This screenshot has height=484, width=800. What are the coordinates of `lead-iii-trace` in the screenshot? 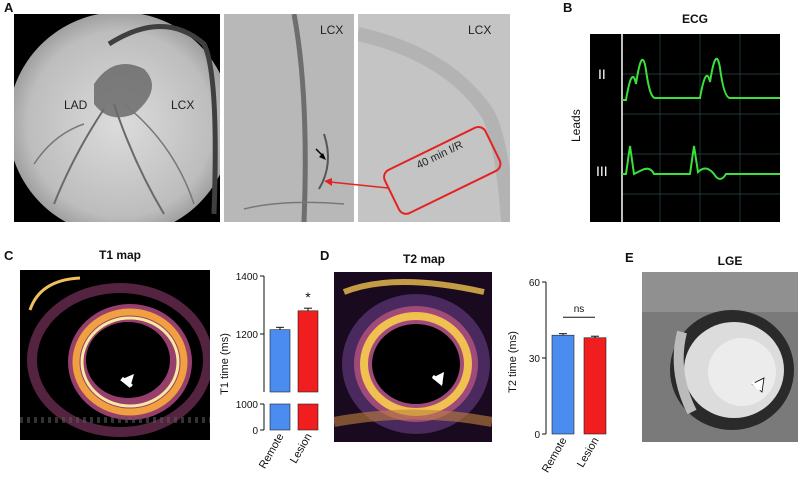 It's located at (701, 162).